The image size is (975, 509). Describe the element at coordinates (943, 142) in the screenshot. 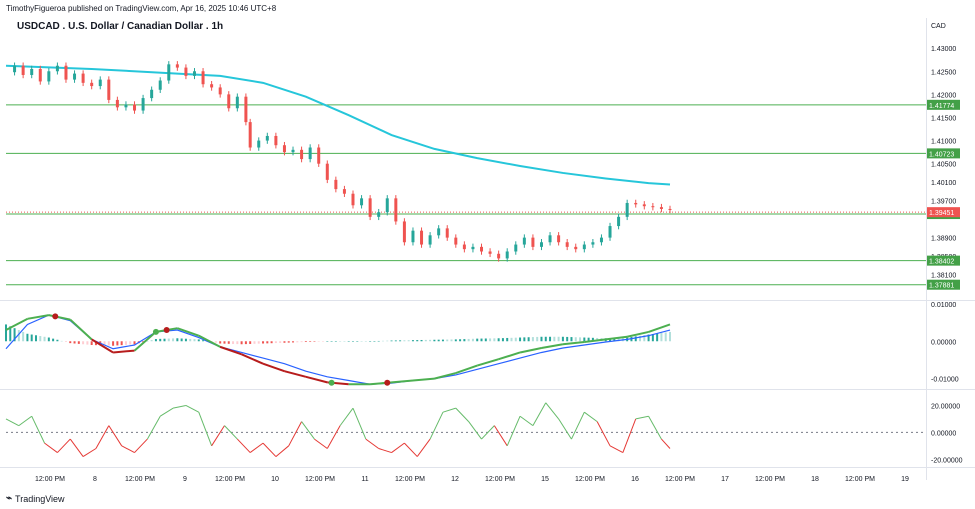

I see `price-tick-label: 1.41000` at that location.